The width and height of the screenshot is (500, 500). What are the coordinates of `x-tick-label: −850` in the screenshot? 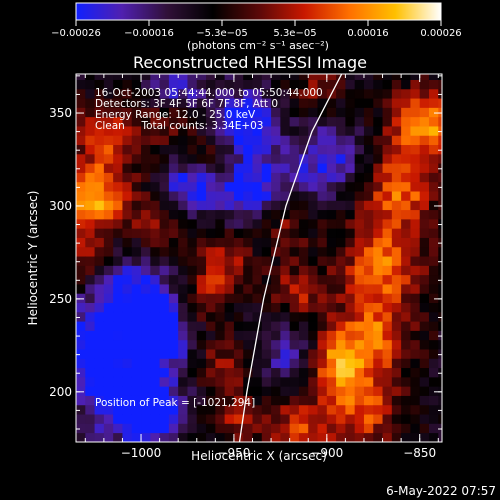 It's located at (419, 453).